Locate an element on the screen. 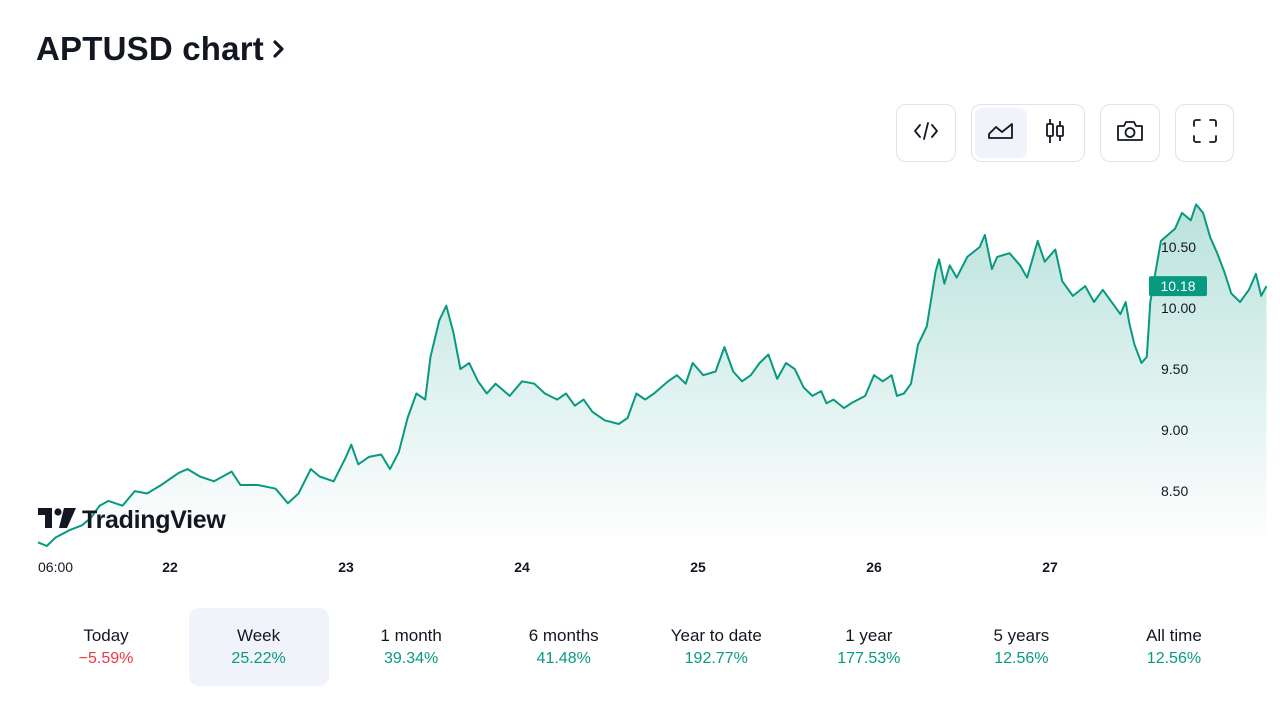  period-1-month: 1 month 39.34% is located at coordinates (411, 647).